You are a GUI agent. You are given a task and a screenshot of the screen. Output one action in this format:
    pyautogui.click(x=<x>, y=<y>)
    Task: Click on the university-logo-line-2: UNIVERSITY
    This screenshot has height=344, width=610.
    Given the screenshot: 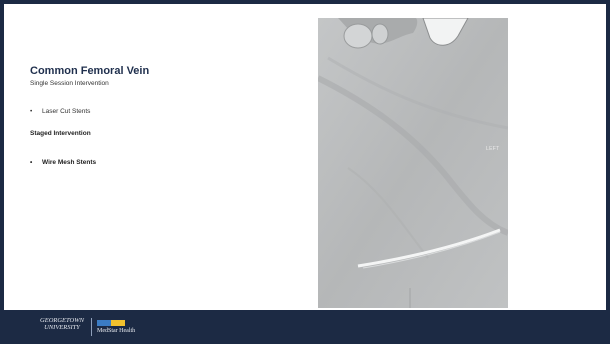 What is the action you would take?
    pyautogui.click(x=62, y=328)
    